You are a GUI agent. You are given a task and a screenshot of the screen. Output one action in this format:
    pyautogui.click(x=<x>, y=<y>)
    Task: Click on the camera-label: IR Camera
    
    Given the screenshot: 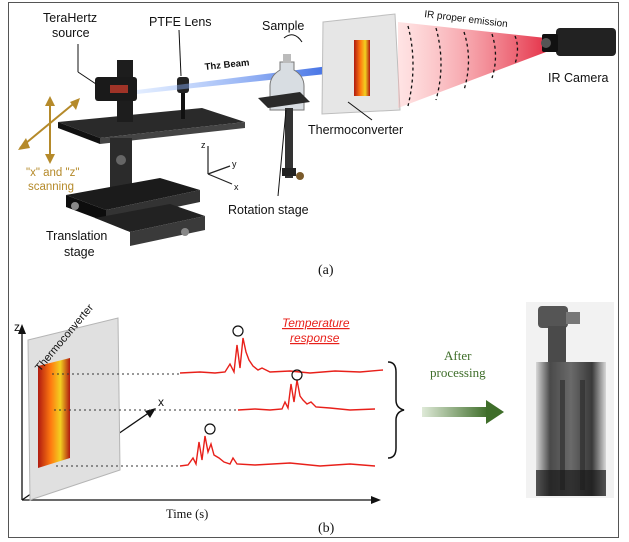 What is the action you would take?
    pyautogui.click(x=578, y=78)
    